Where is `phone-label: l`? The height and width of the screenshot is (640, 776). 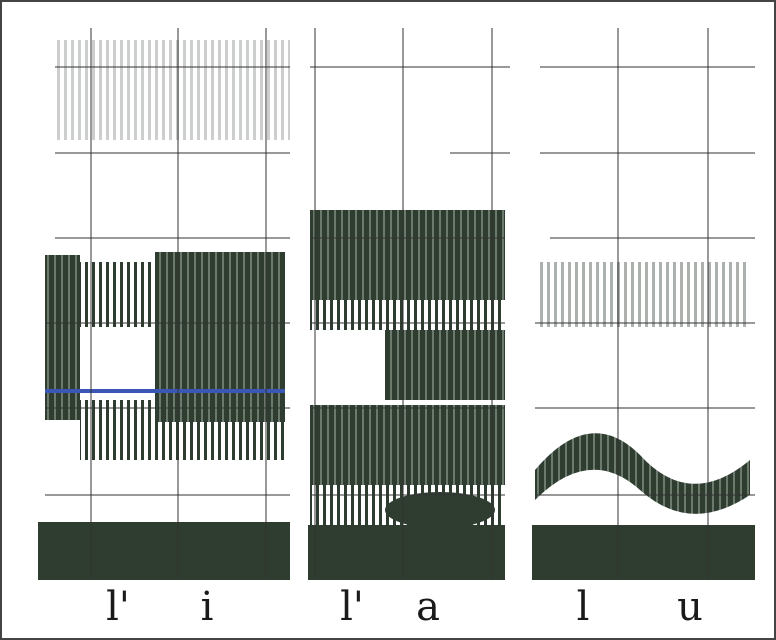 phone-label: l is located at coordinates (583, 607).